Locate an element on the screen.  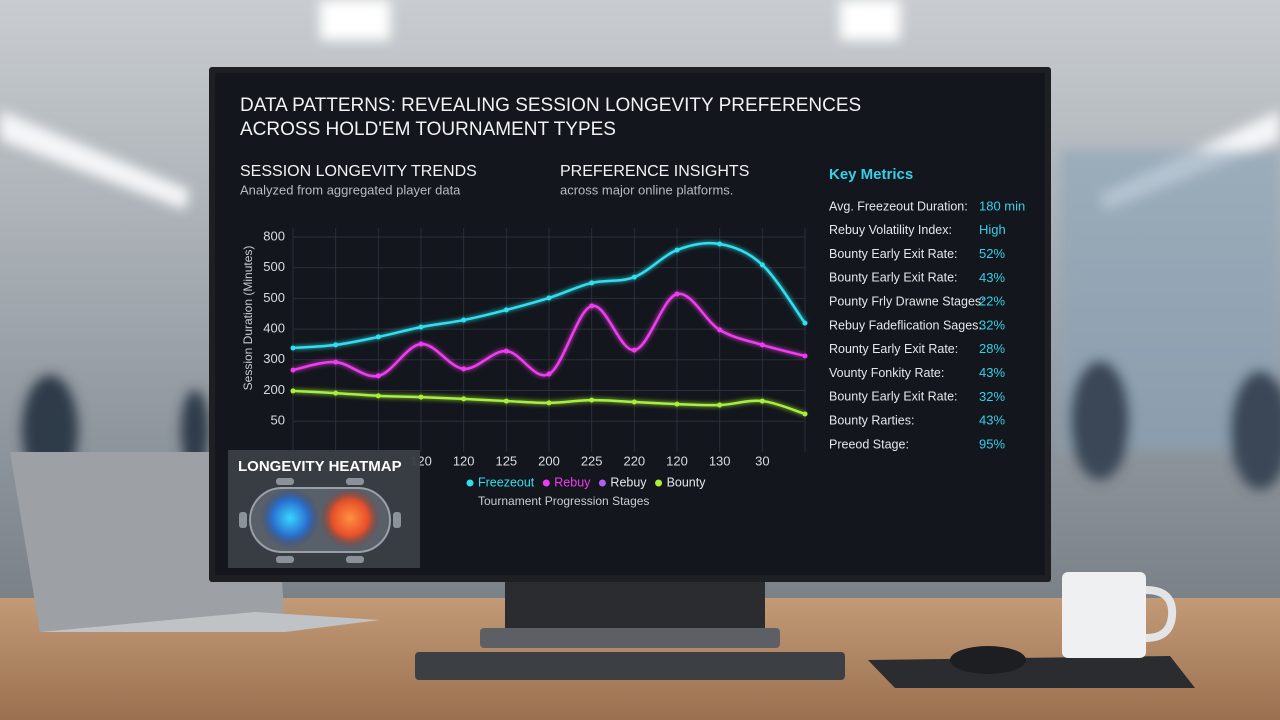
x-tick-label: 120 is located at coordinates (677, 460).